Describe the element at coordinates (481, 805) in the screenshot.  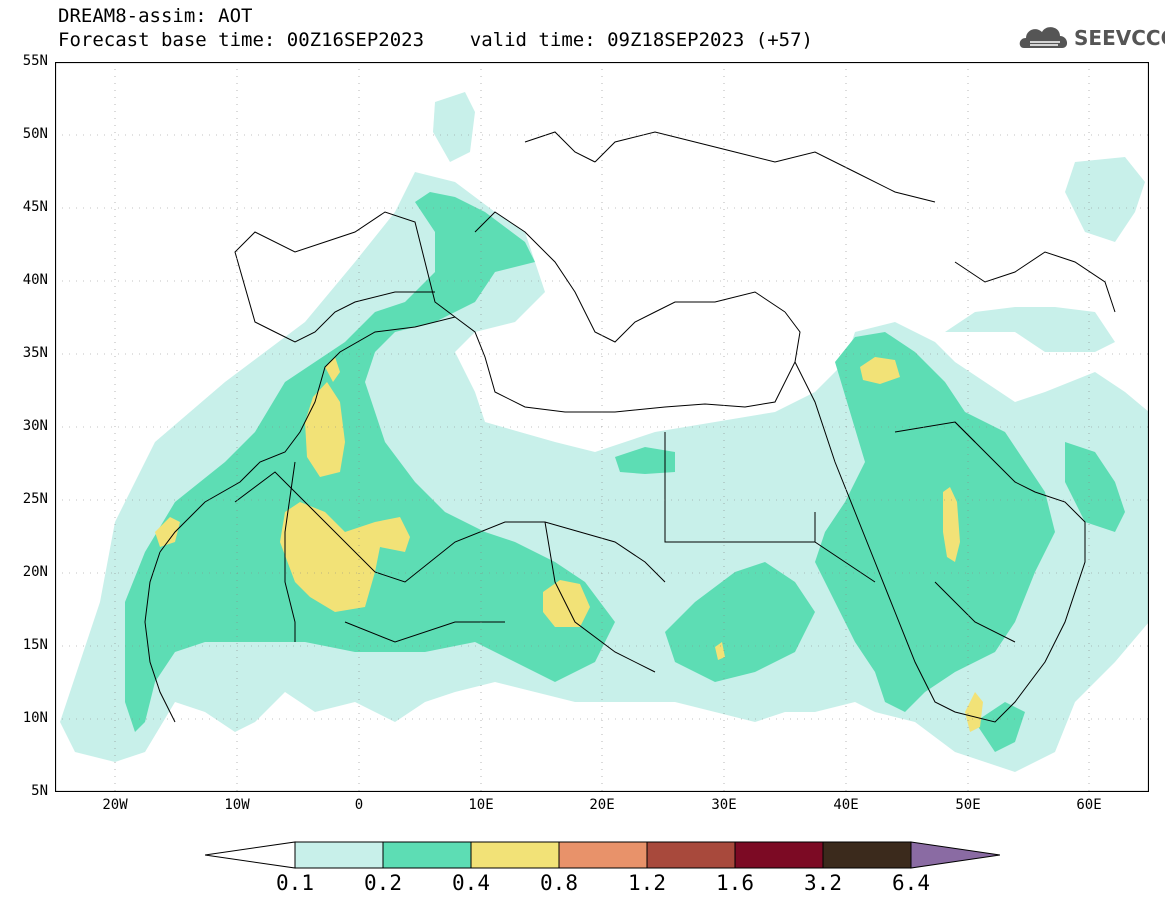
I see `lon-label: 10E` at that location.